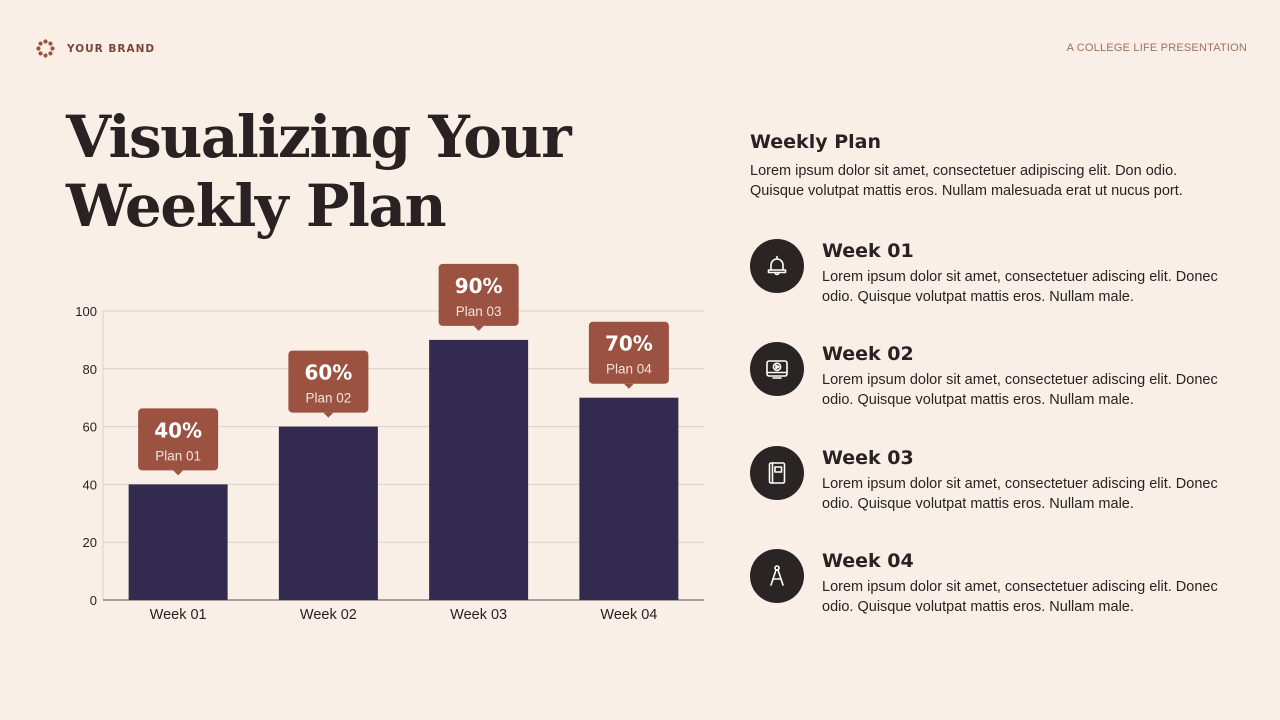  Describe the element at coordinates (777, 266) in the screenshot. I see `bell-icon` at that location.